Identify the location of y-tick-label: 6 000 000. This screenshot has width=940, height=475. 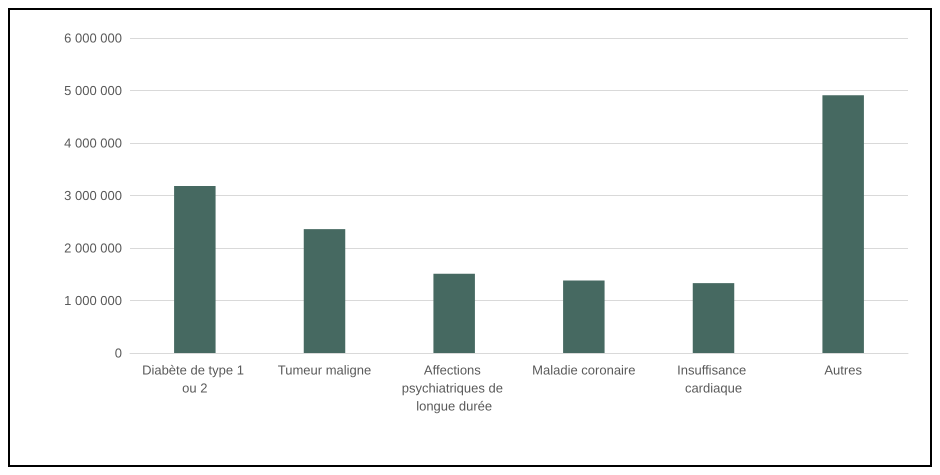
(93, 38).